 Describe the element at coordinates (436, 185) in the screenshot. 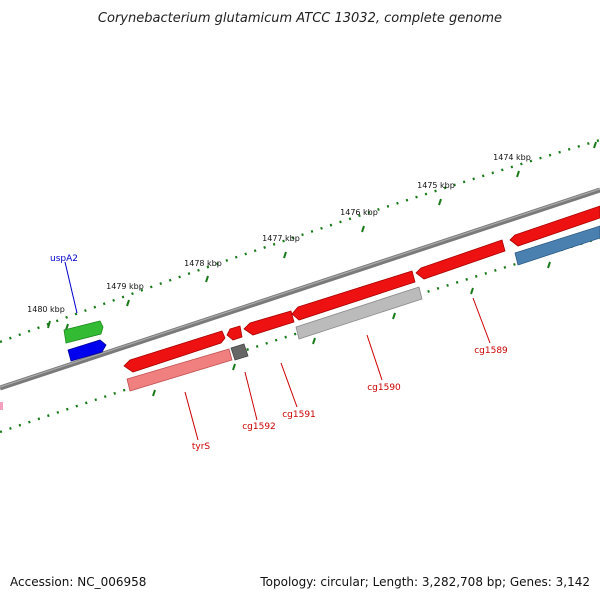

I see `scale-label: 1475 kbp` at that location.